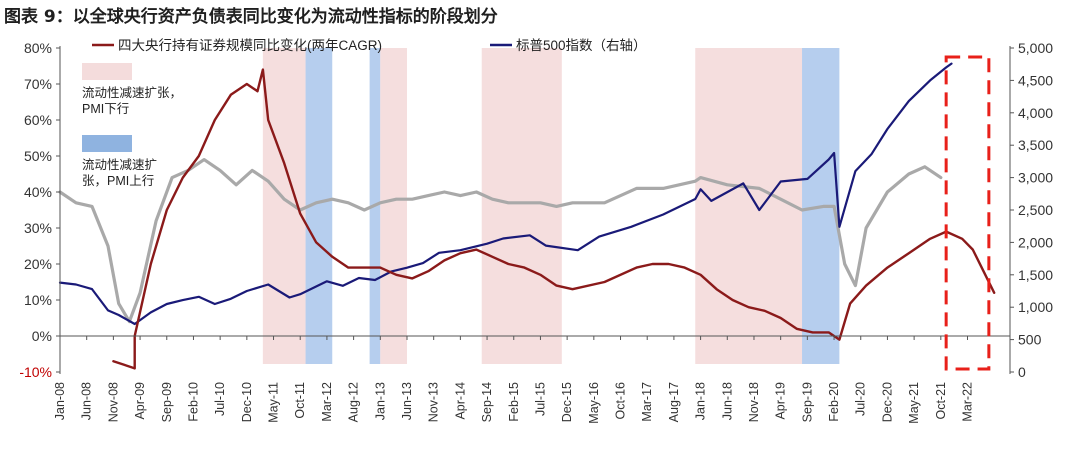 The height and width of the screenshot is (449, 1075). I want to click on blue-legend-swatch, so click(107, 143).